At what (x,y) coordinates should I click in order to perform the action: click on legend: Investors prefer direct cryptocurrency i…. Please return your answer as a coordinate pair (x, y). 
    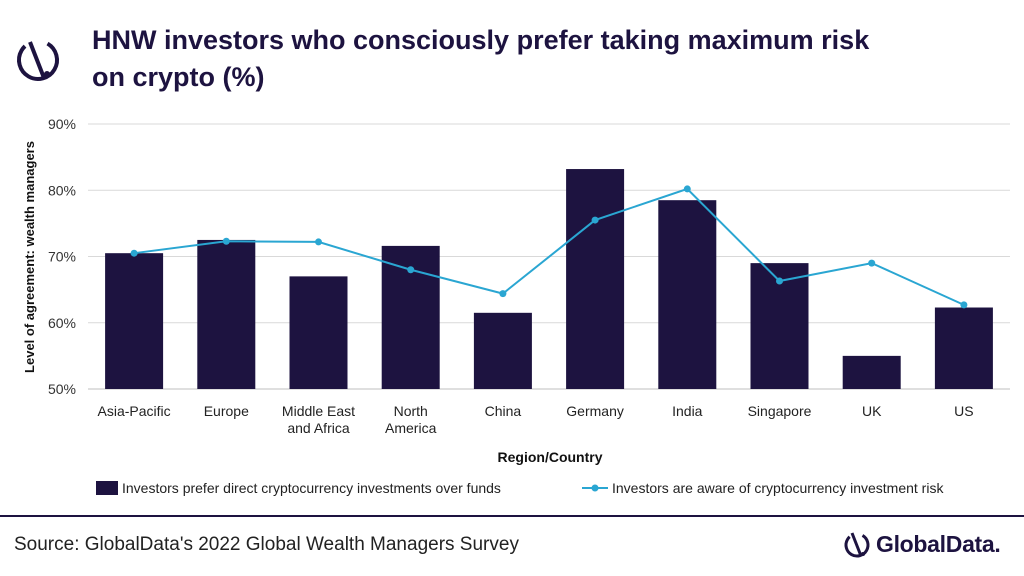
    Looking at the image, I should click on (520, 488).